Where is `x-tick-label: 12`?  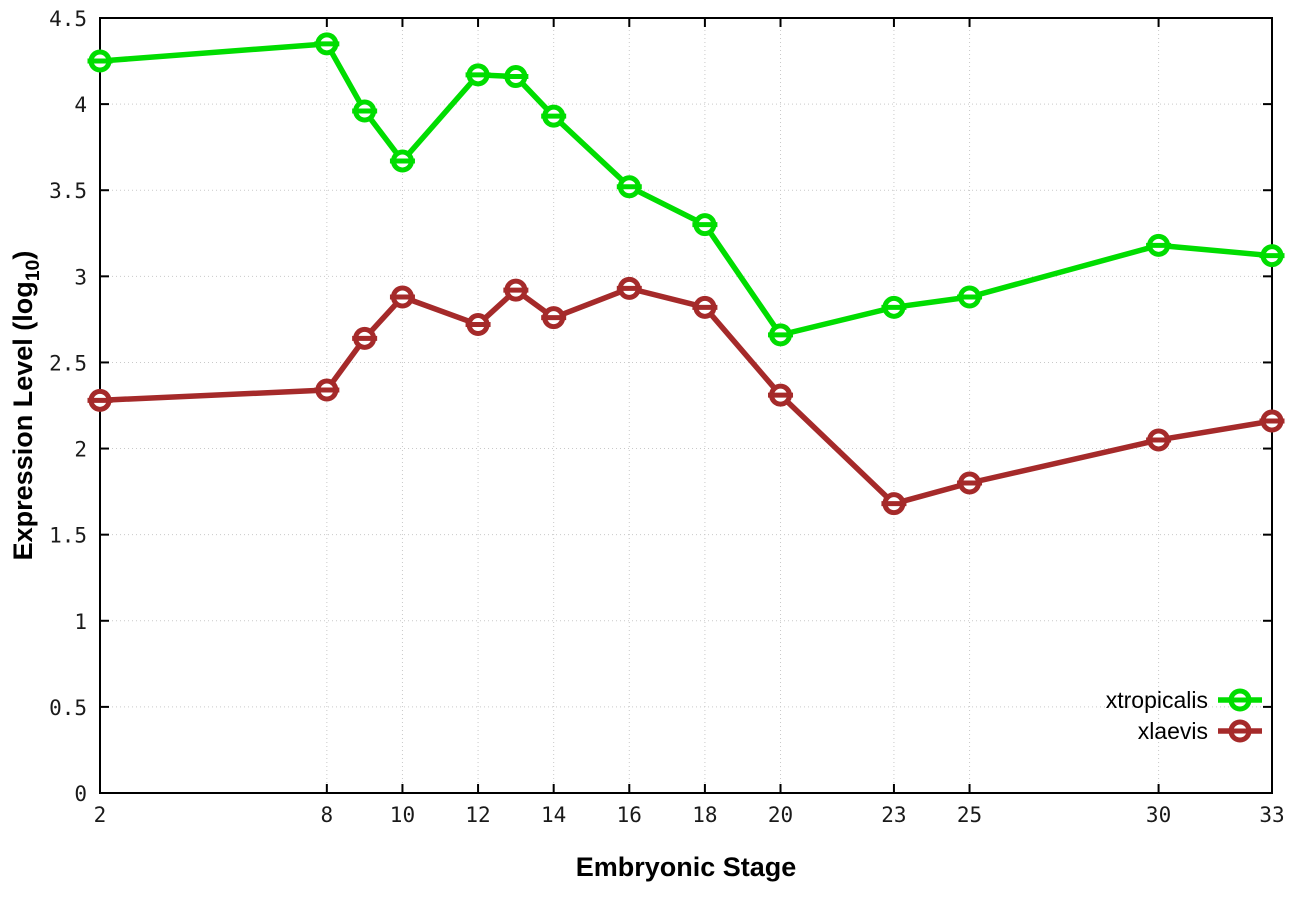
x-tick-label: 12 is located at coordinates (477, 815).